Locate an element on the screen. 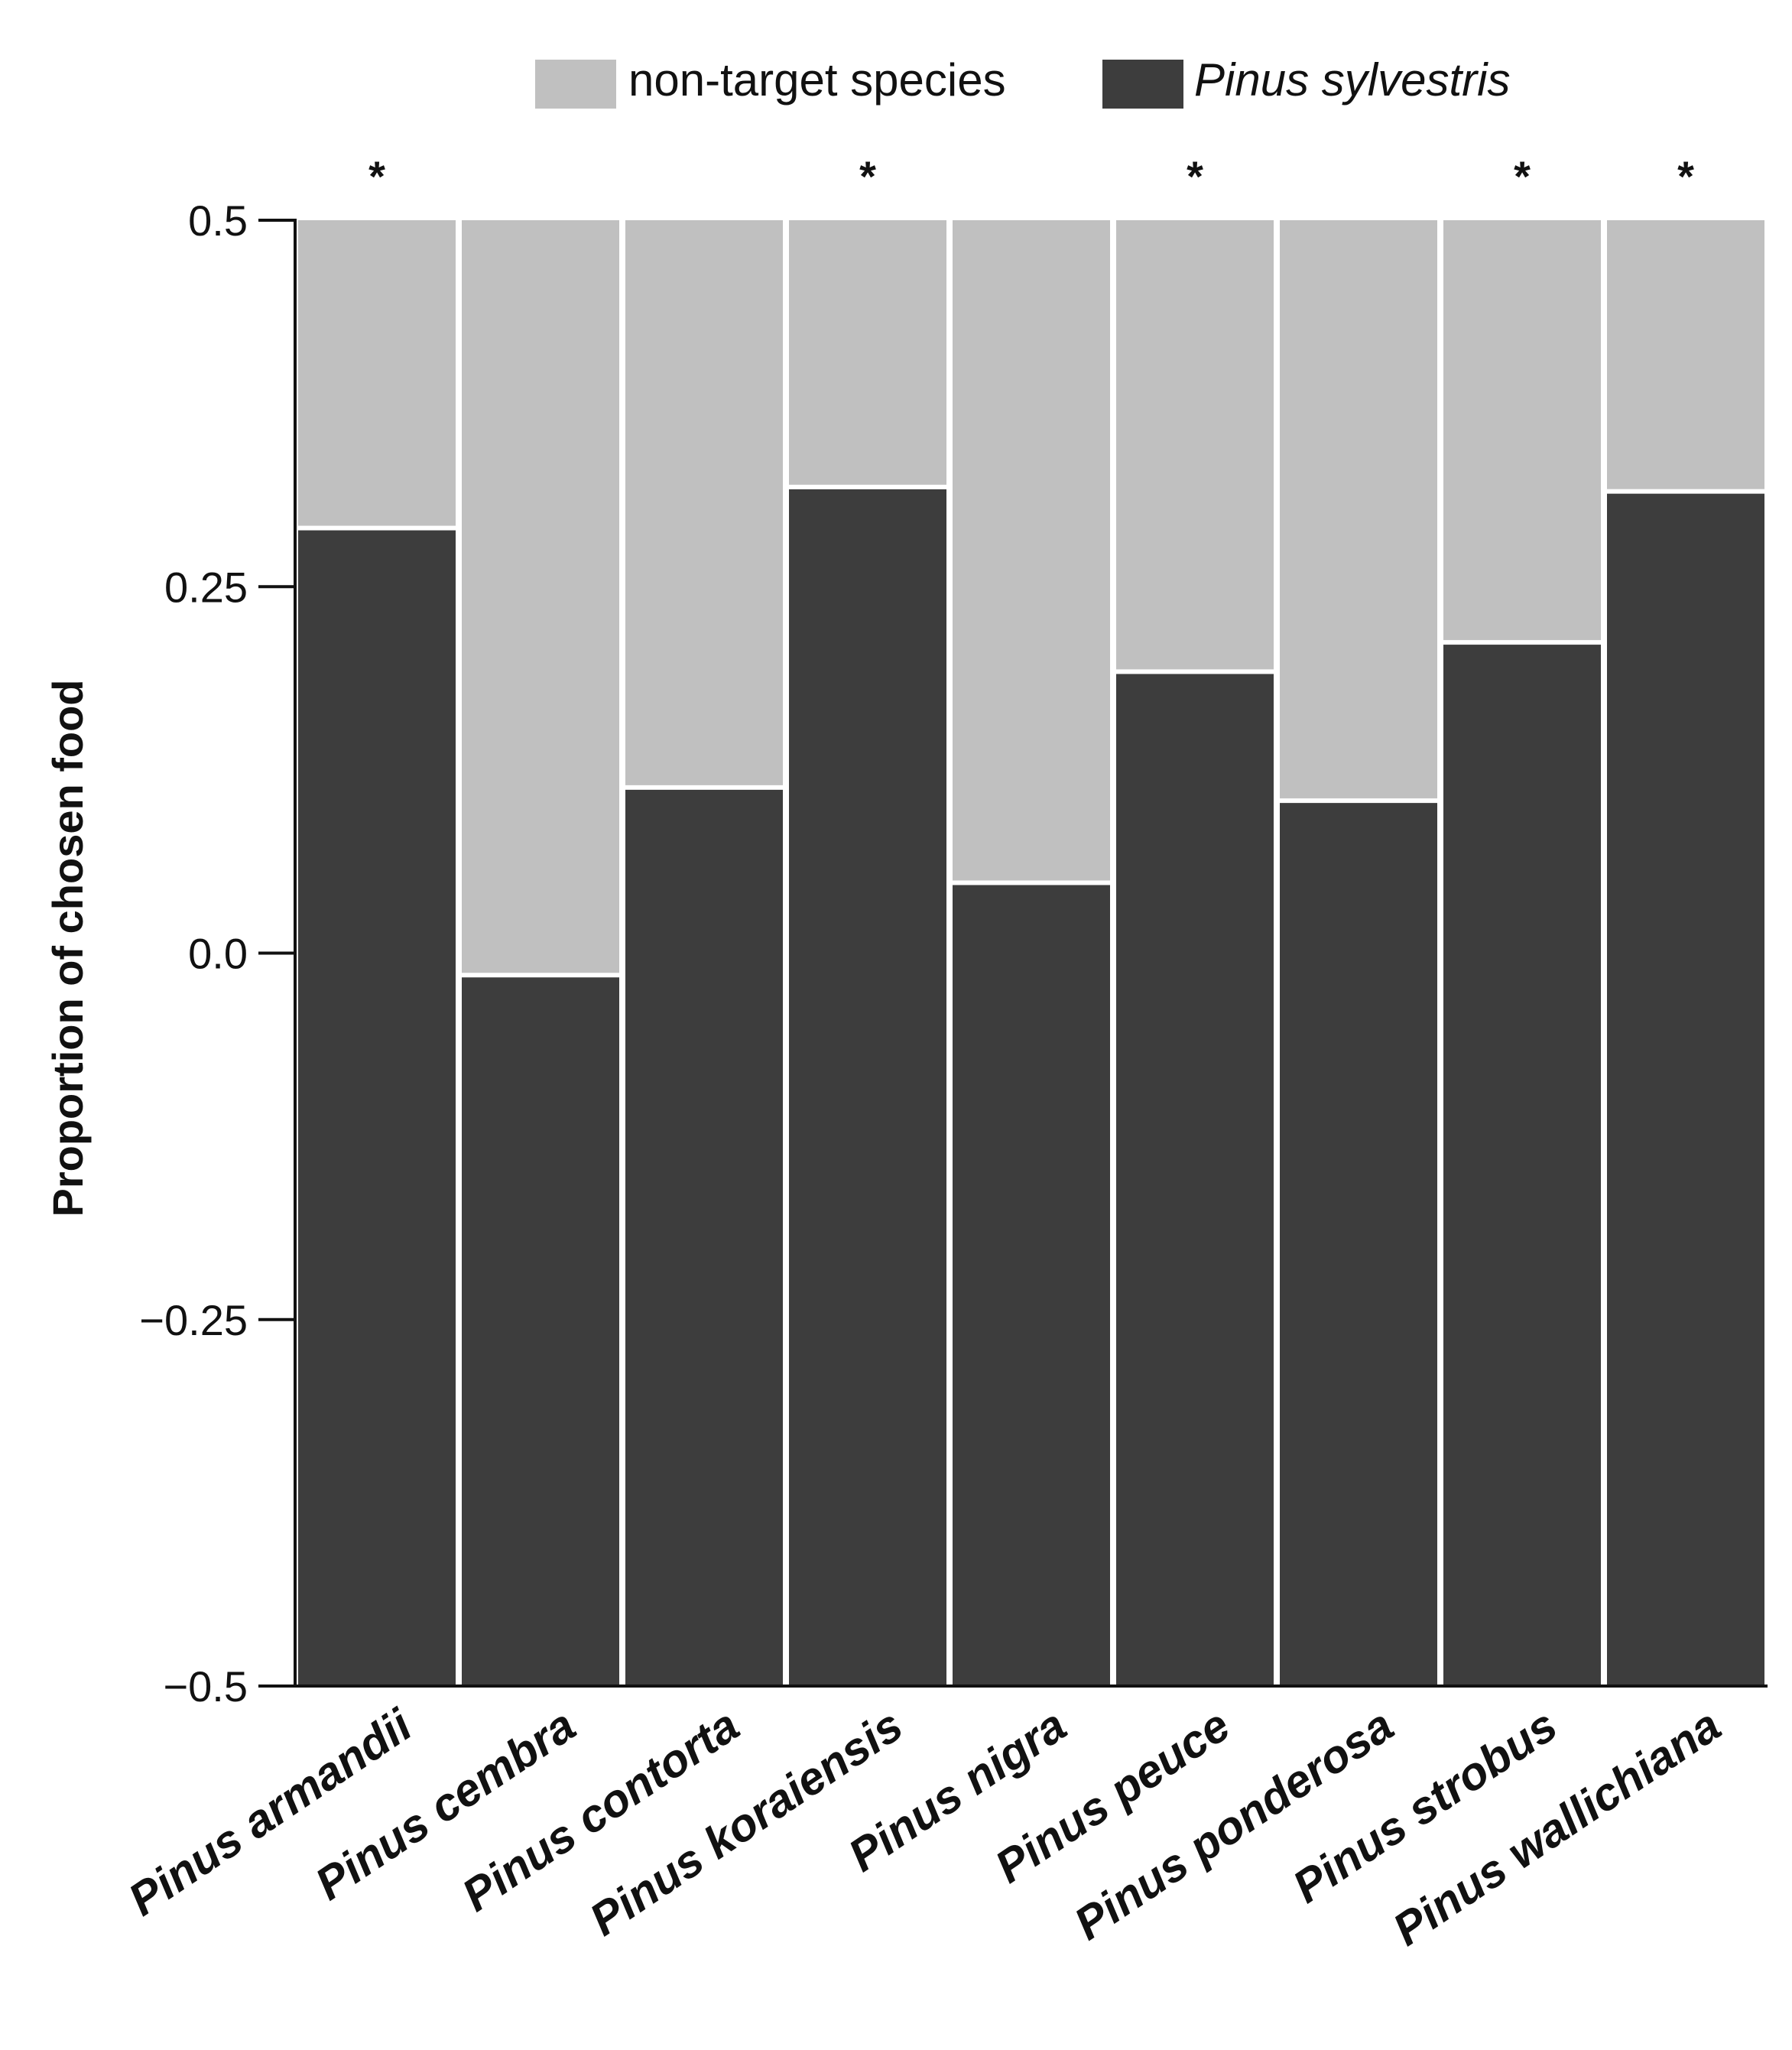 The width and height of the screenshot is (1792, 2050). legend: non-target species Pinus sylvestris is located at coordinates (1022, 82).